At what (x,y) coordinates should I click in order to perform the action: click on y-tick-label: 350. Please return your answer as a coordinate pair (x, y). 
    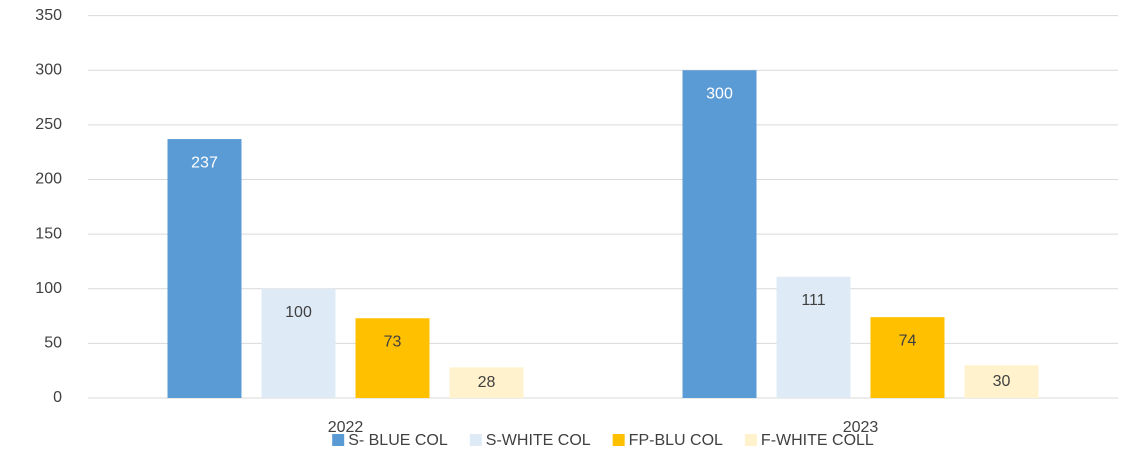
    Looking at the image, I should click on (48, 15).